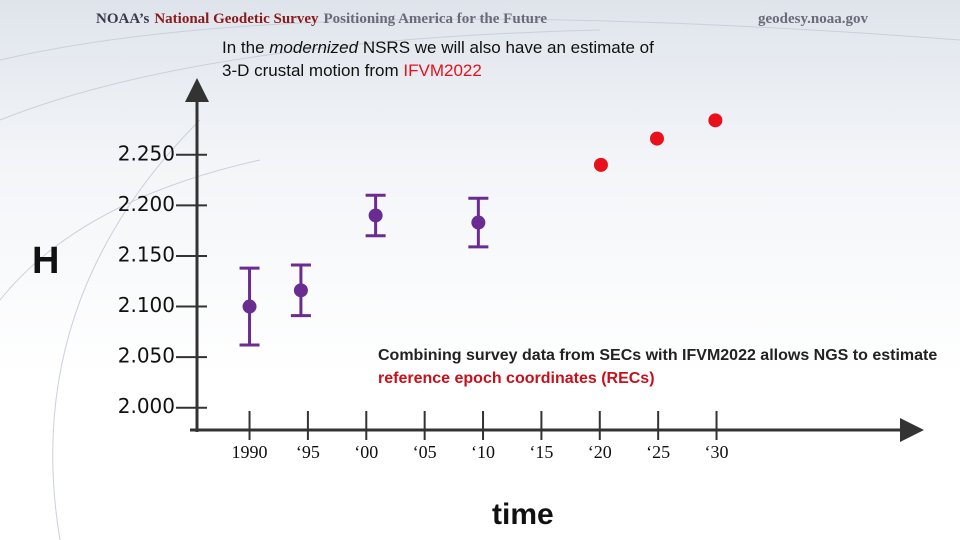 This screenshot has height=540, width=960. I want to click on x-tick-label: ‘00, so click(366, 452).